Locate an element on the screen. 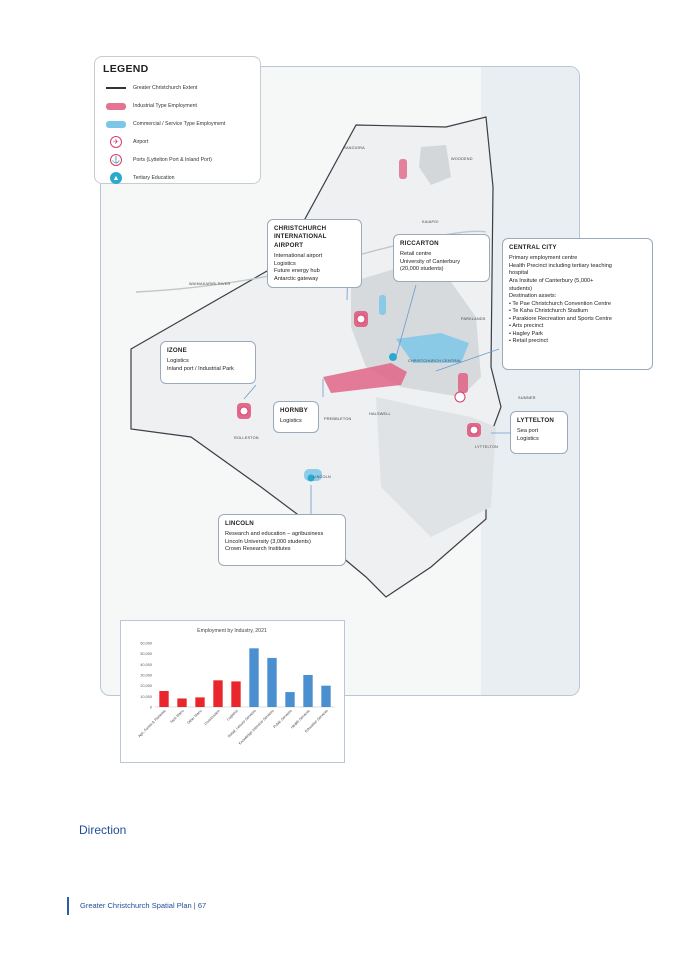  industrial-zone-woolston is located at coordinates (463, 383).